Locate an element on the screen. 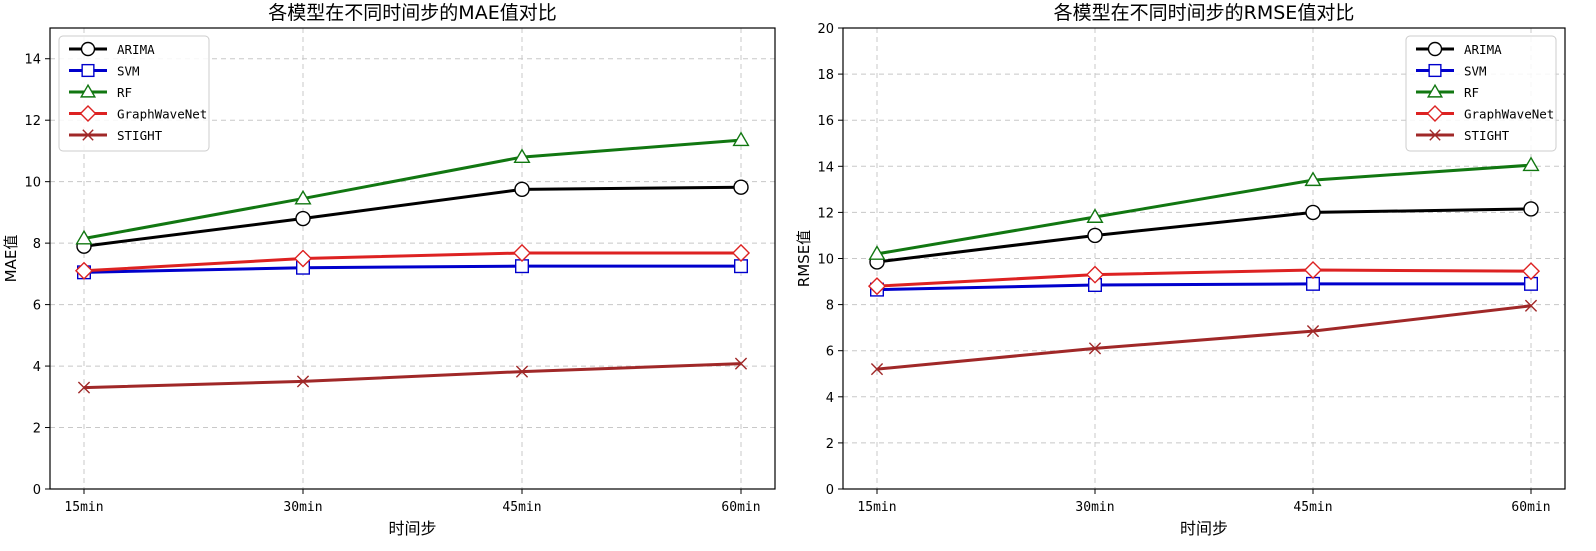  data-point-svm is located at coordinates (1312, 283).